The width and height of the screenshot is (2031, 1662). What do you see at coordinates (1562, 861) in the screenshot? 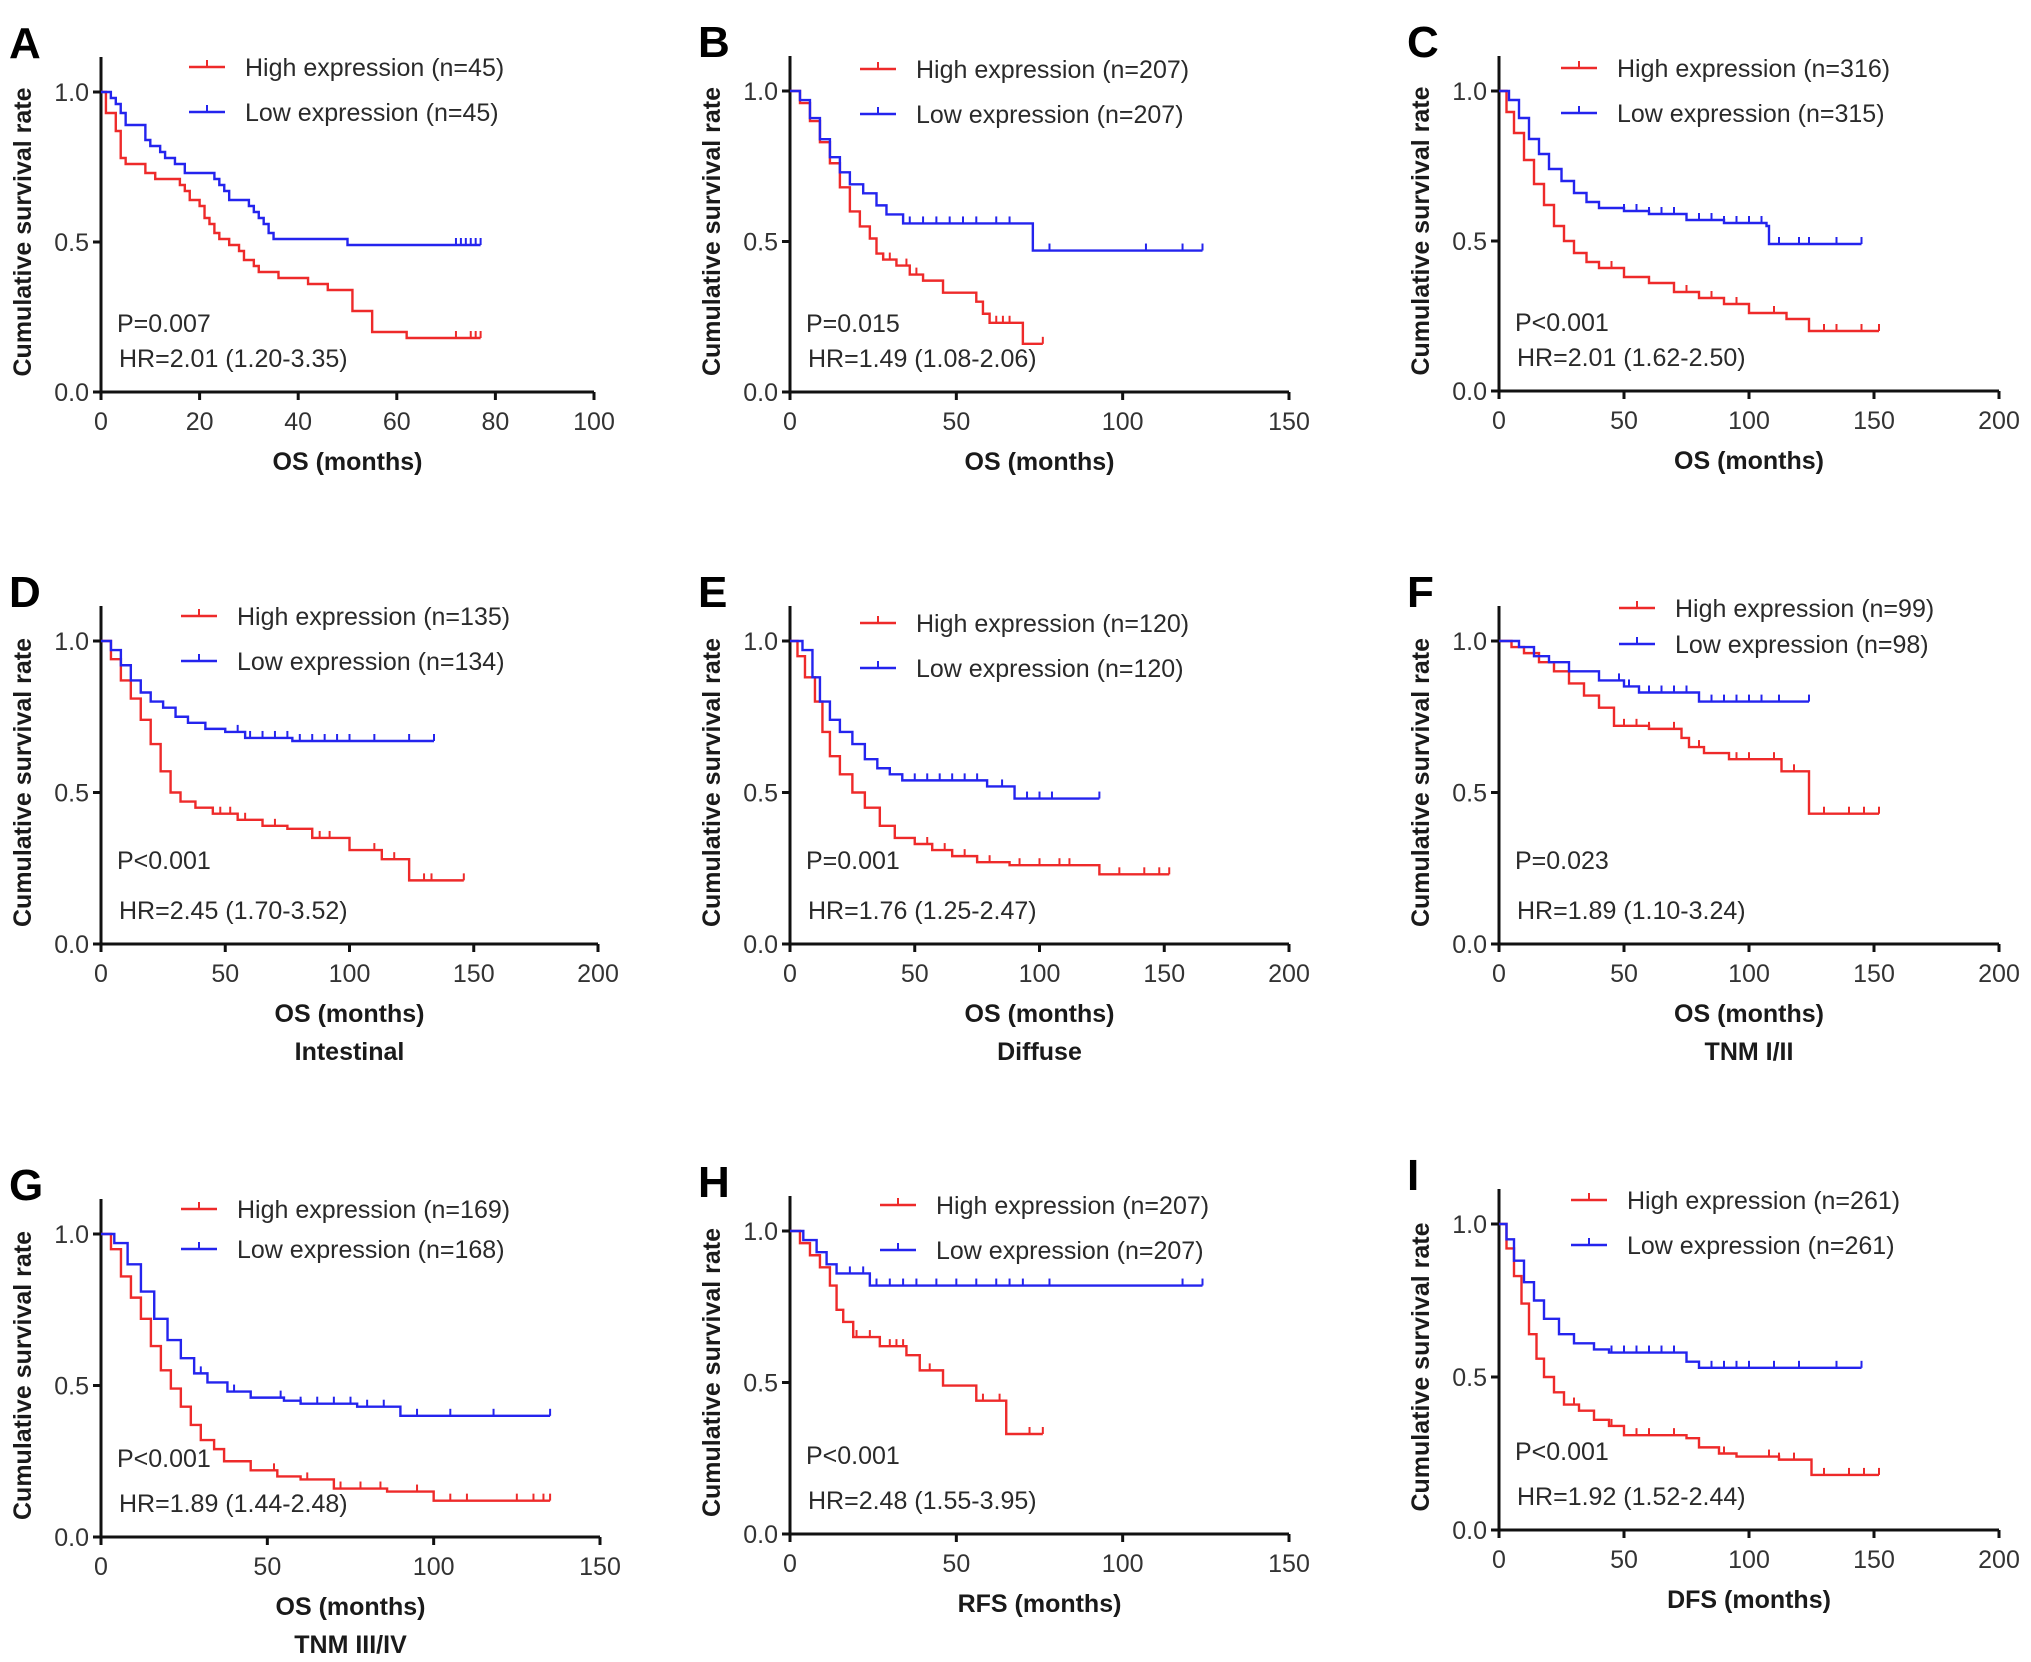
I see `p-value: P=0.023` at bounding box center [1562, 861].